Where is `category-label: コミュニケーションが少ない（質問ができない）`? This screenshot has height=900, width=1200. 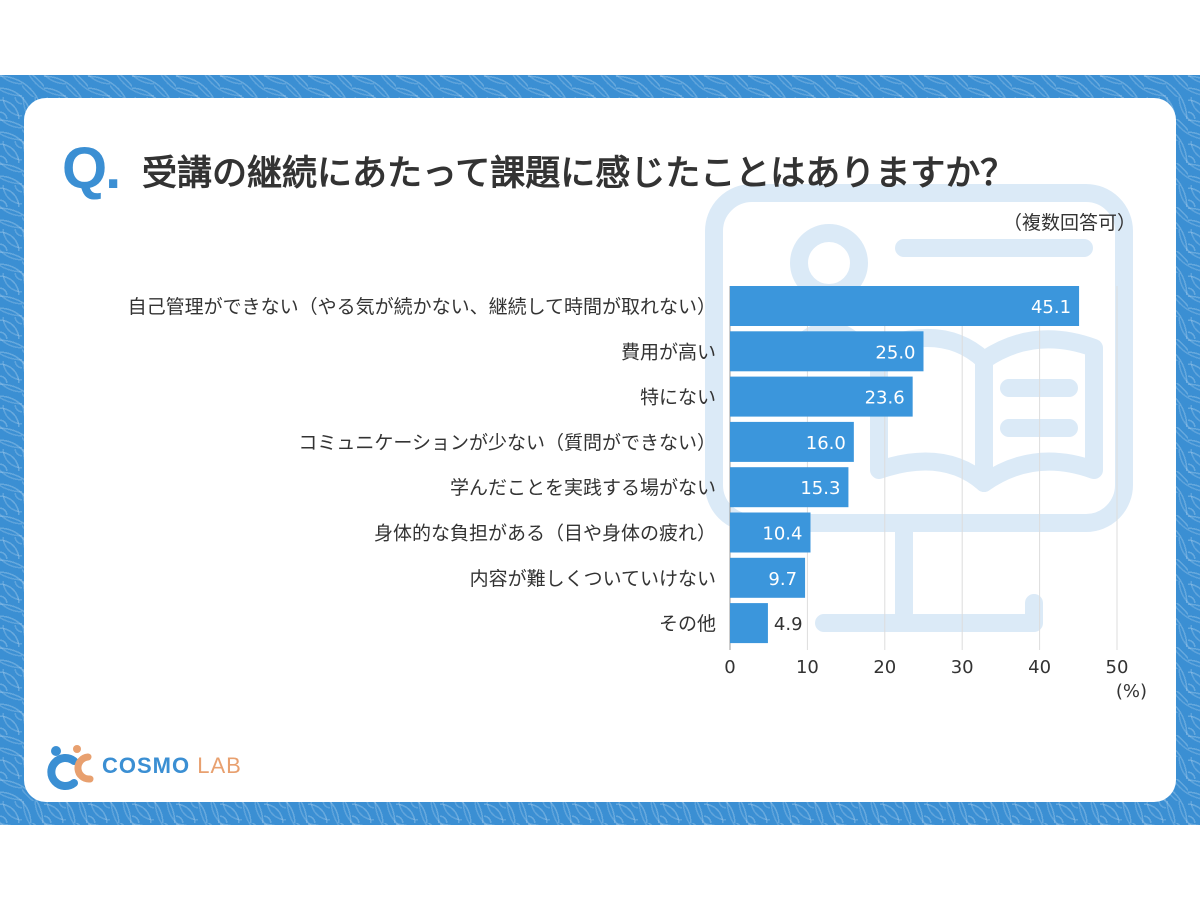
category-label: コミュニケーションが少ない（質問ができない） is located at coordinates (507, 443).